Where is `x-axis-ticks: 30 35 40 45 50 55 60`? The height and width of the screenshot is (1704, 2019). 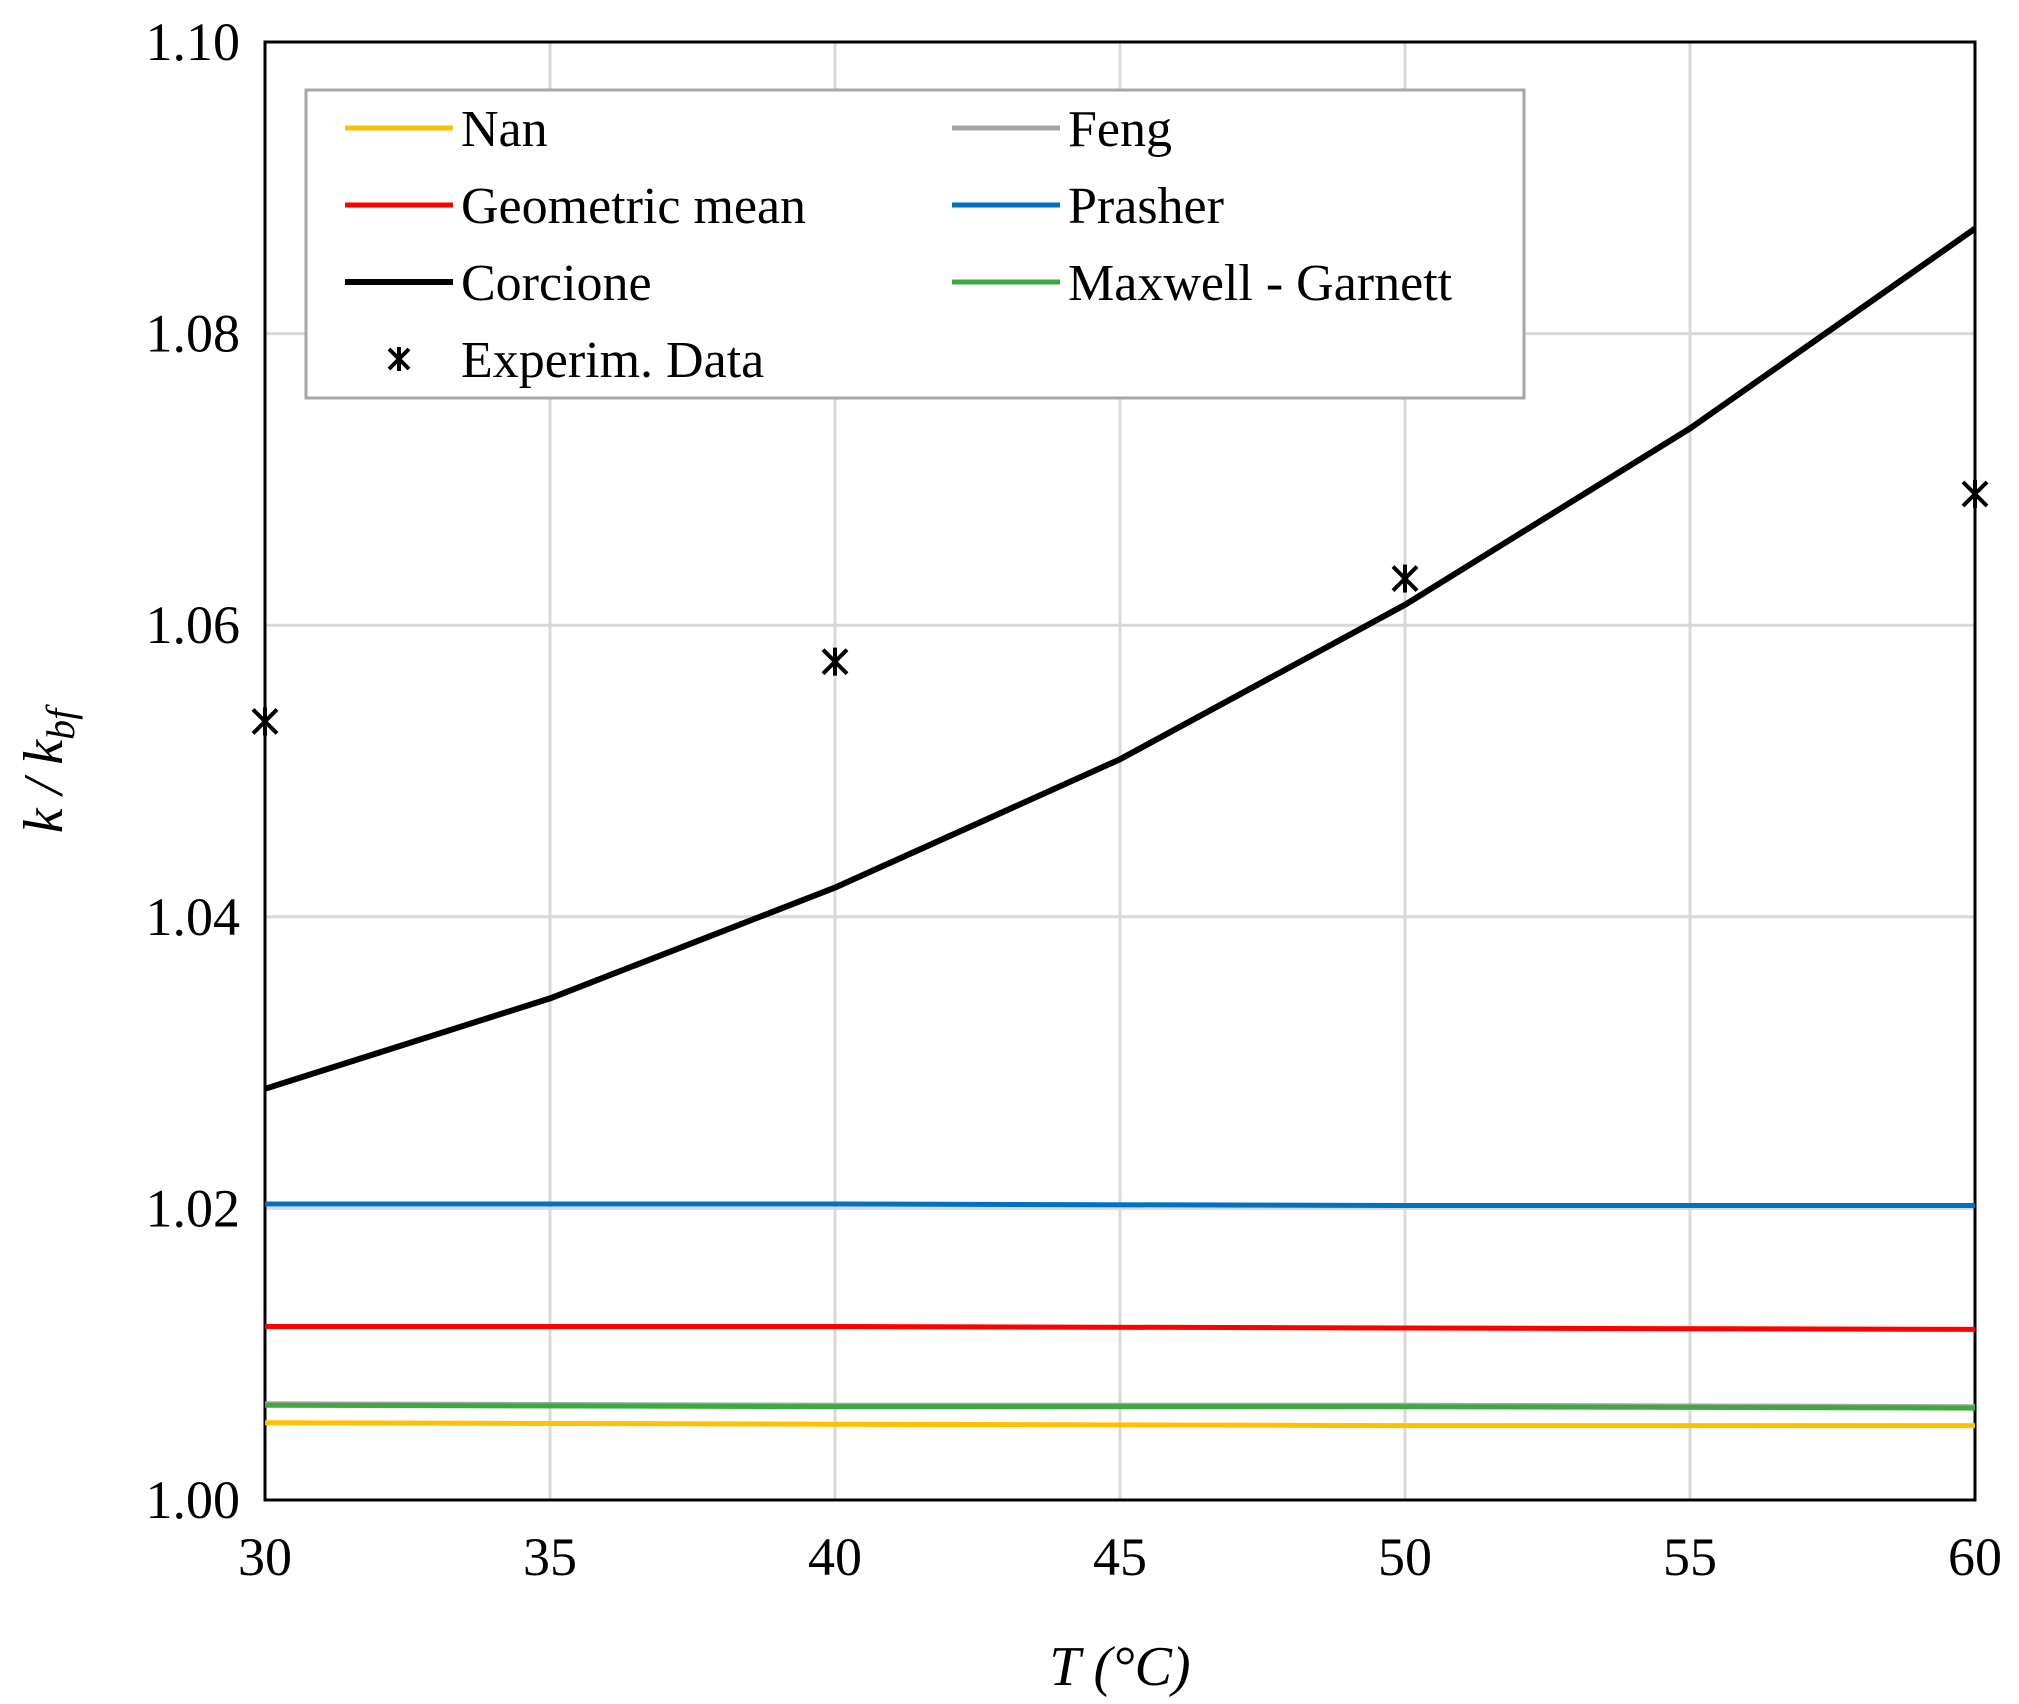 x-axis-ticks: 30 35 40 45 50 55 60 is located at coordinates (1120, 1557).